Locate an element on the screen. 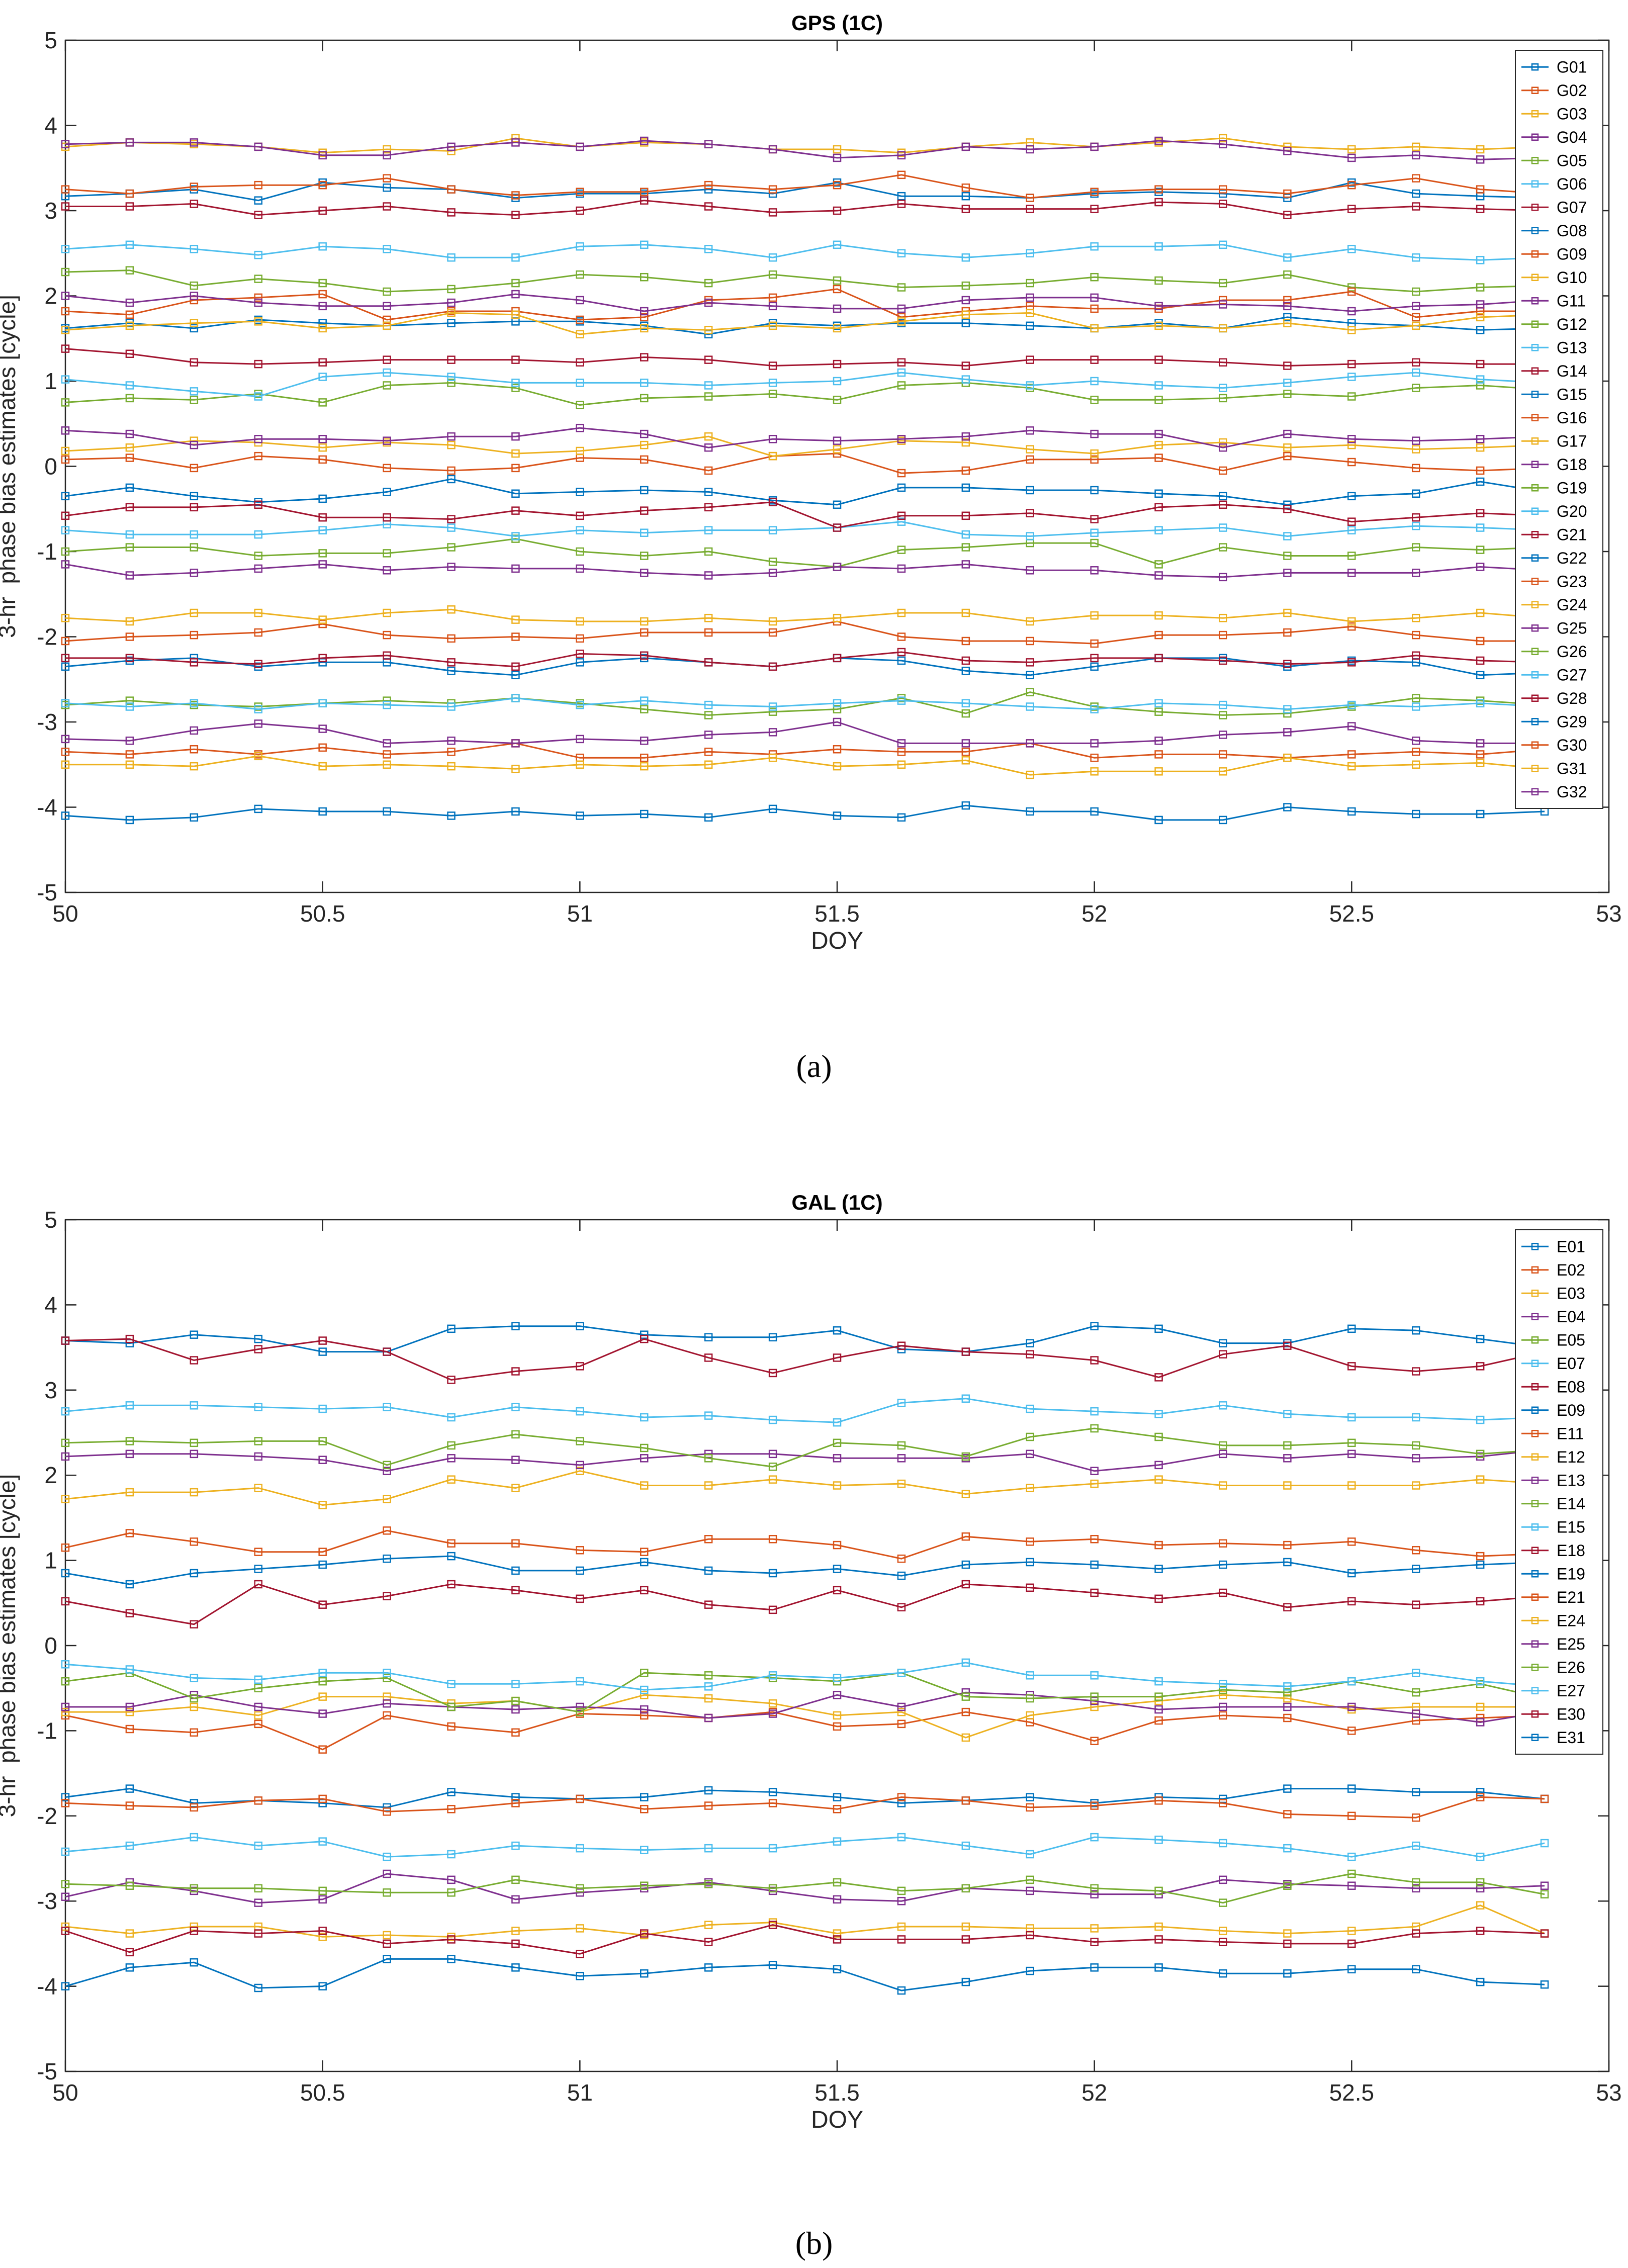 This screenshot has height=2268, width=1628. series-line-g05 is located at coordinates (805, 281).